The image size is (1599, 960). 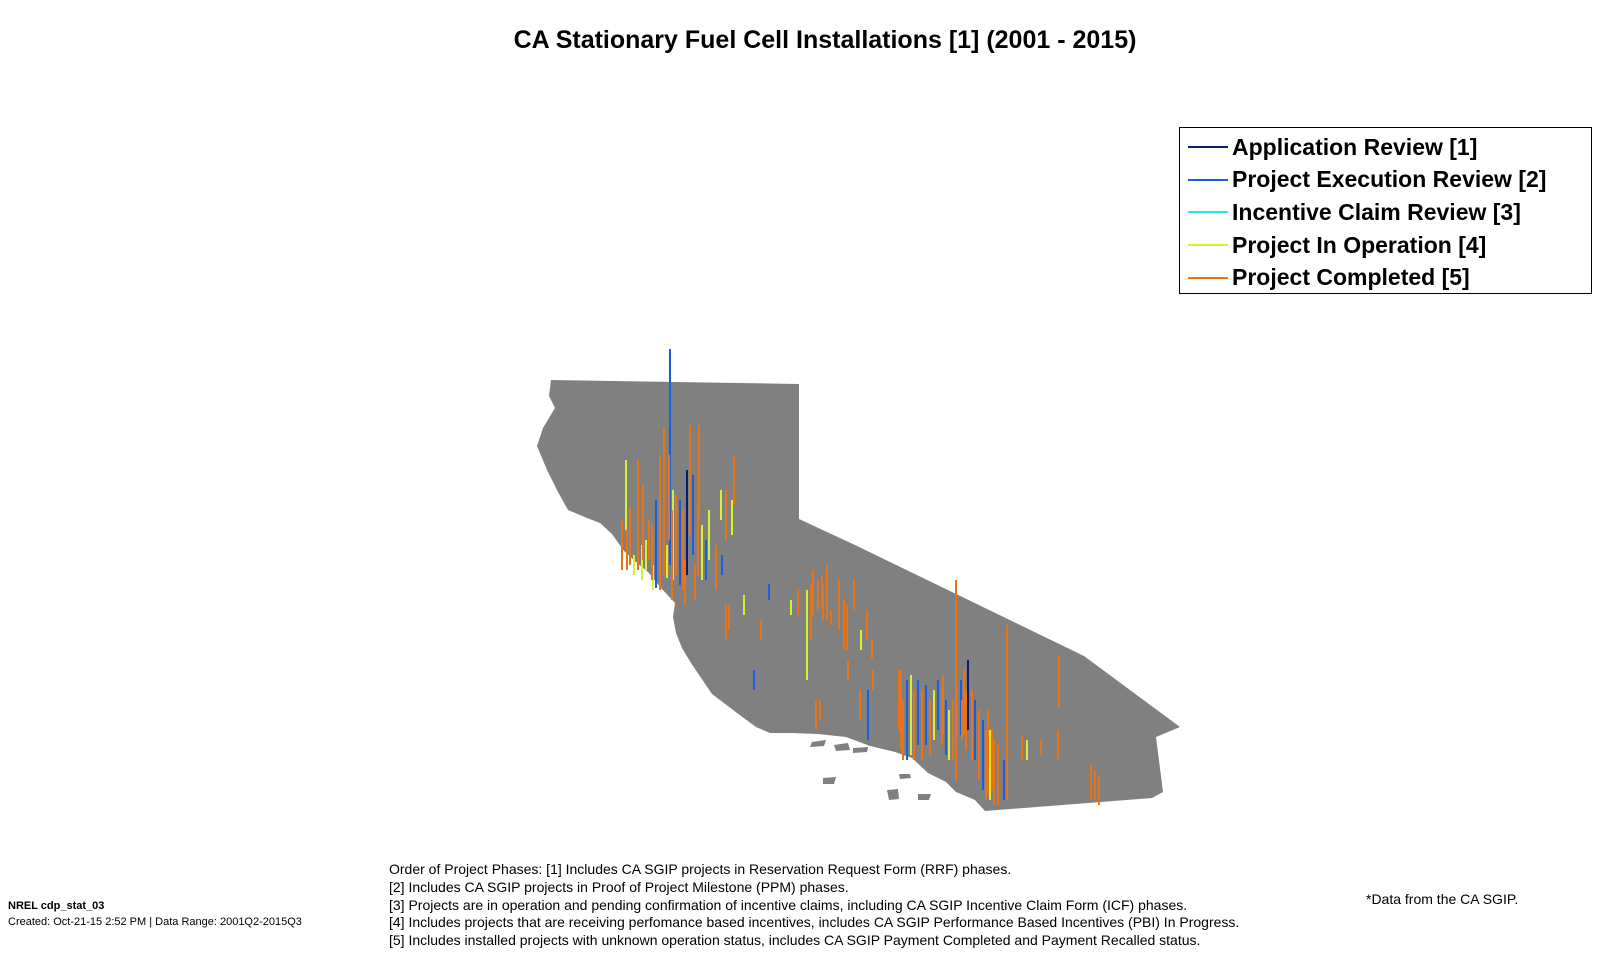 What do you see at coordinates (1359, 244) in the screenshot?
I see `legend-label: Project In Operation [4]` at bounding box center [1359, 244].